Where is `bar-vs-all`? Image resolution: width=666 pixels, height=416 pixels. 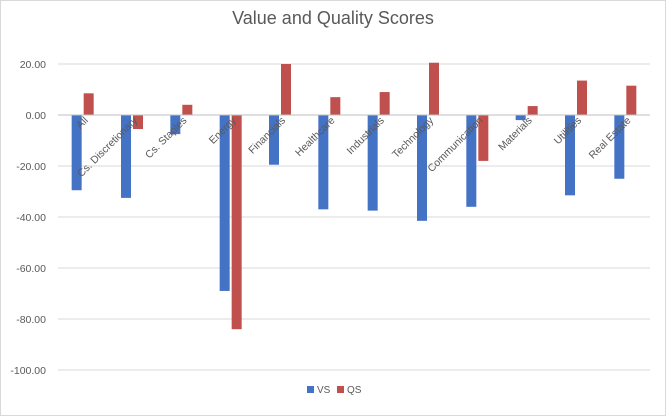
bar-vs-all is located at coordinates (76, 153).